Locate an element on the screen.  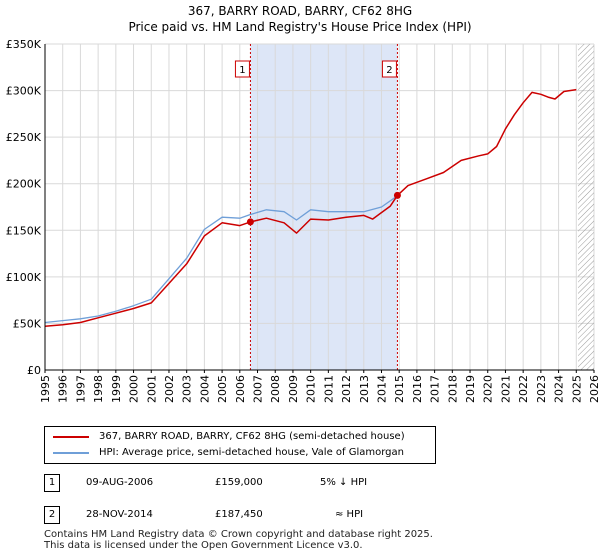
x-tick-label: 1996 is located at coordinates (63, 389).